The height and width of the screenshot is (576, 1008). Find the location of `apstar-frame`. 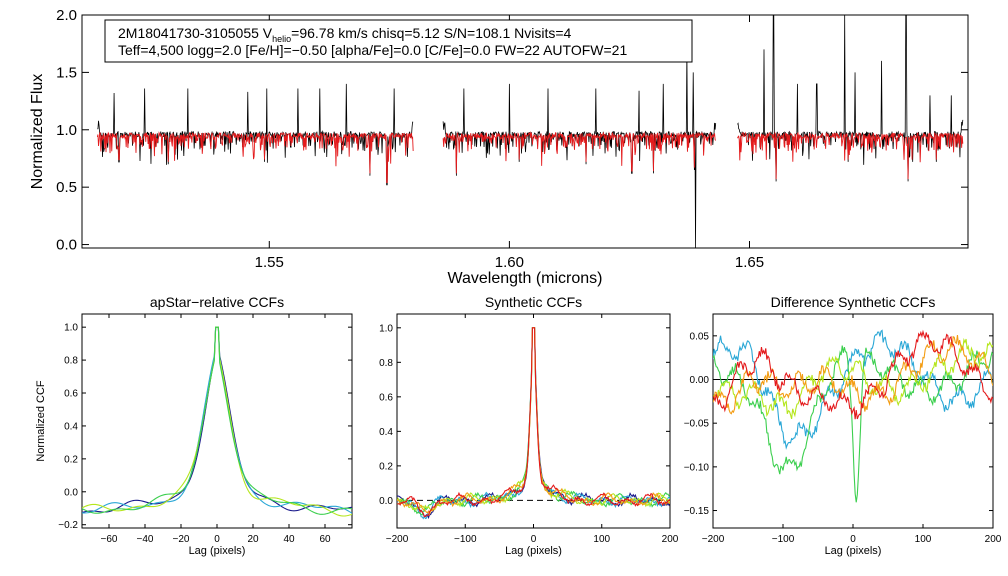

apstar-frame is located at coordinates (217, 421).